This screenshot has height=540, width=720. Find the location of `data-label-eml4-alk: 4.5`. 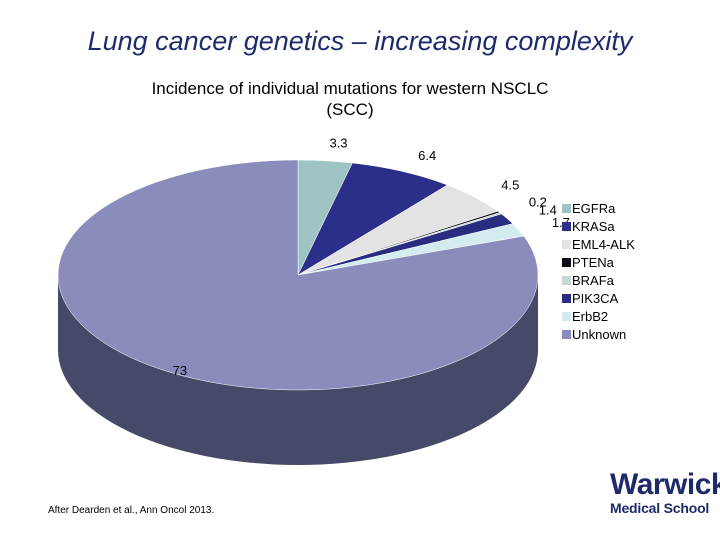

data-label-eml4-alk: 4.5 is located at coordinates (510, 185).